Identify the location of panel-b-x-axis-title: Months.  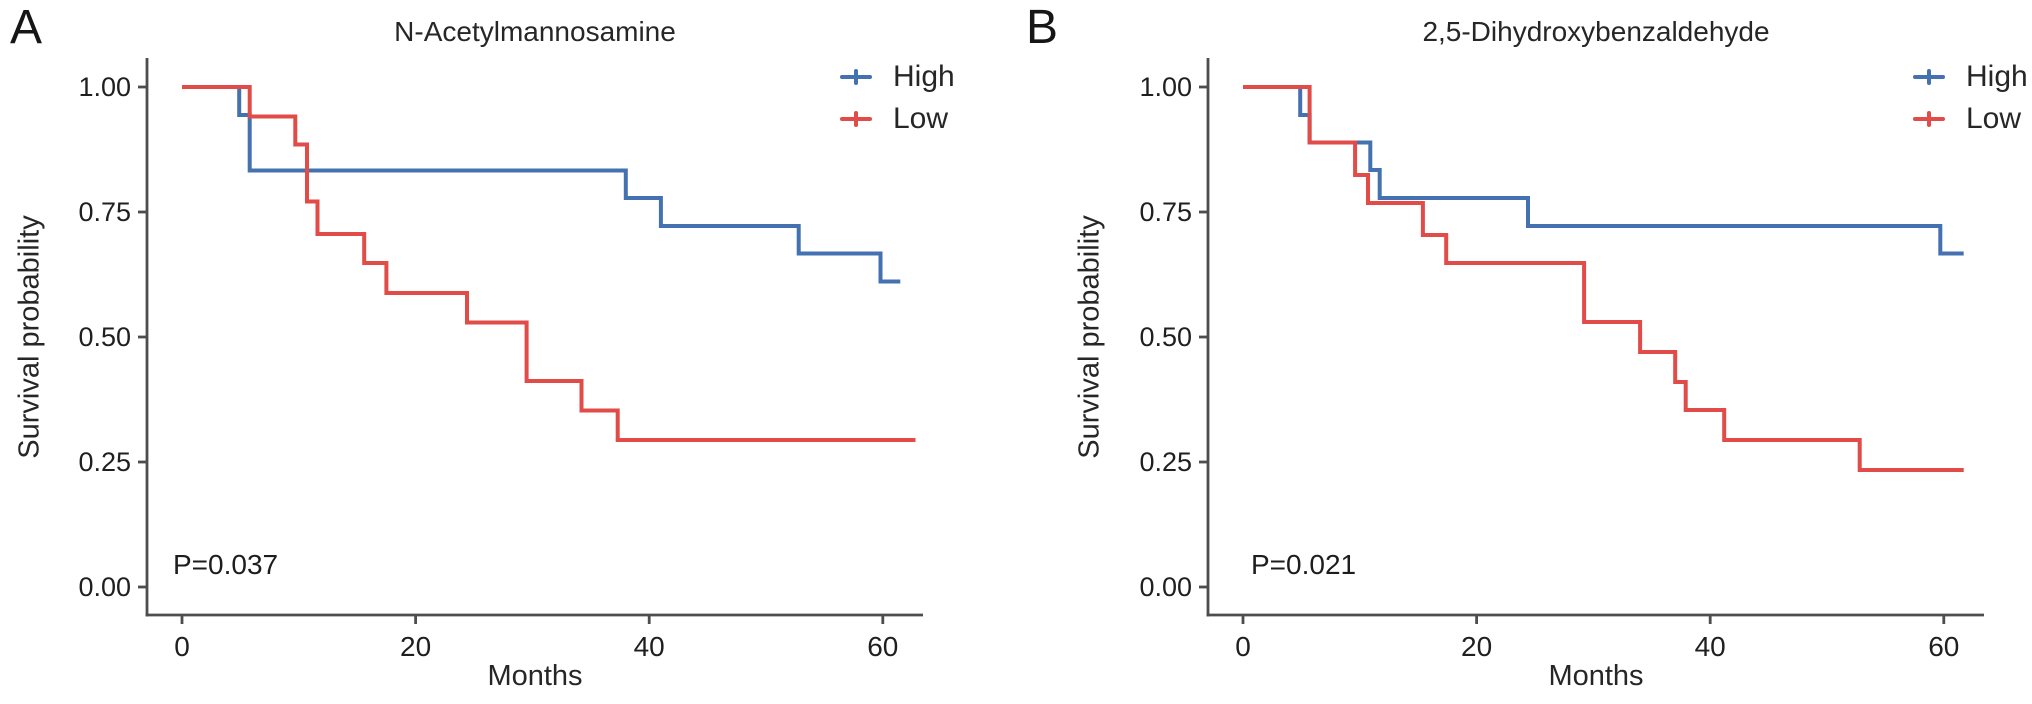
(1596, 676).